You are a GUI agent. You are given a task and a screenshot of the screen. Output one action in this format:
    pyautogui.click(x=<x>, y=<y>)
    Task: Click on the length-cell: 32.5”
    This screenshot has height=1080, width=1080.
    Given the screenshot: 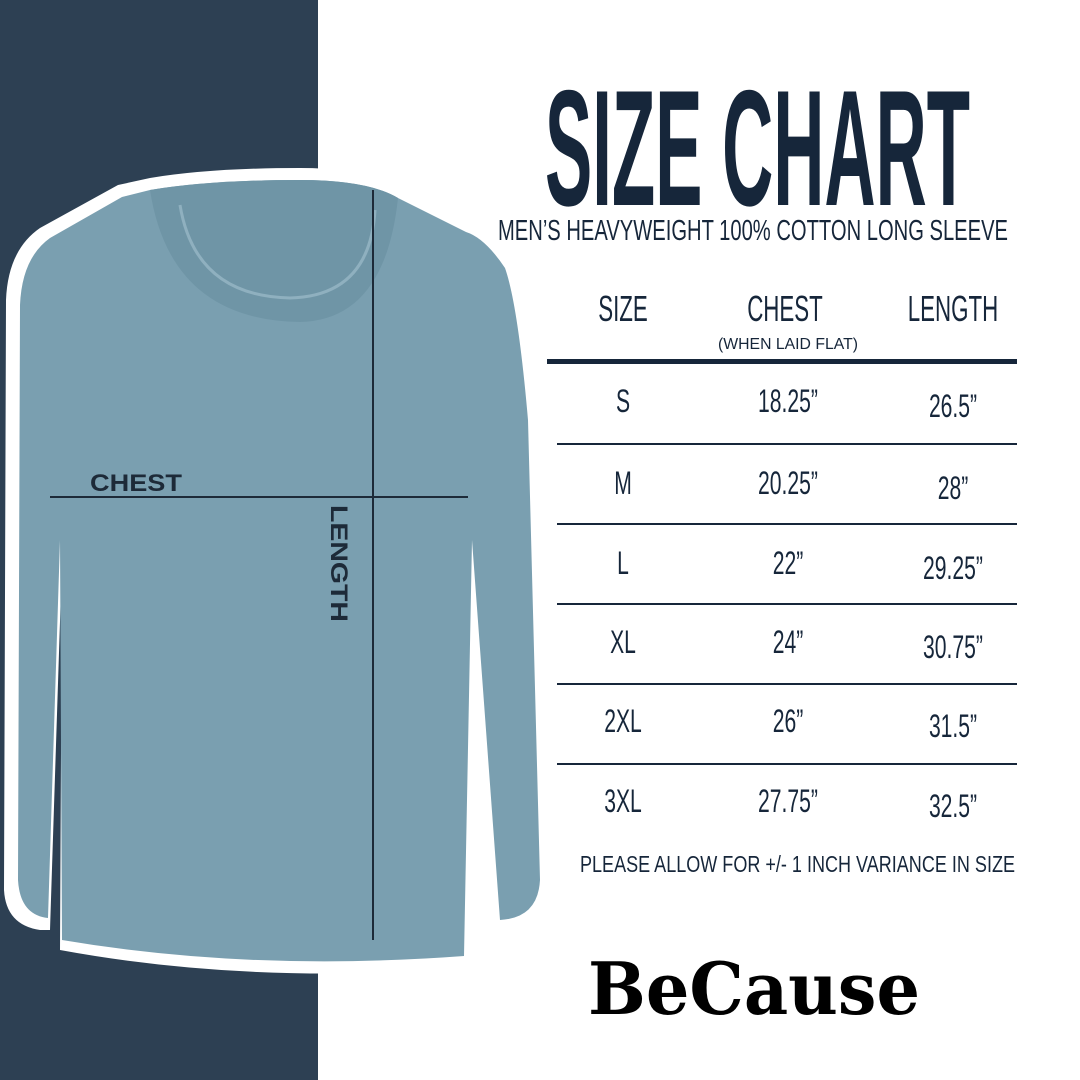 What is the action you would take?
    pyautogui.click(x=953, y=806)
    